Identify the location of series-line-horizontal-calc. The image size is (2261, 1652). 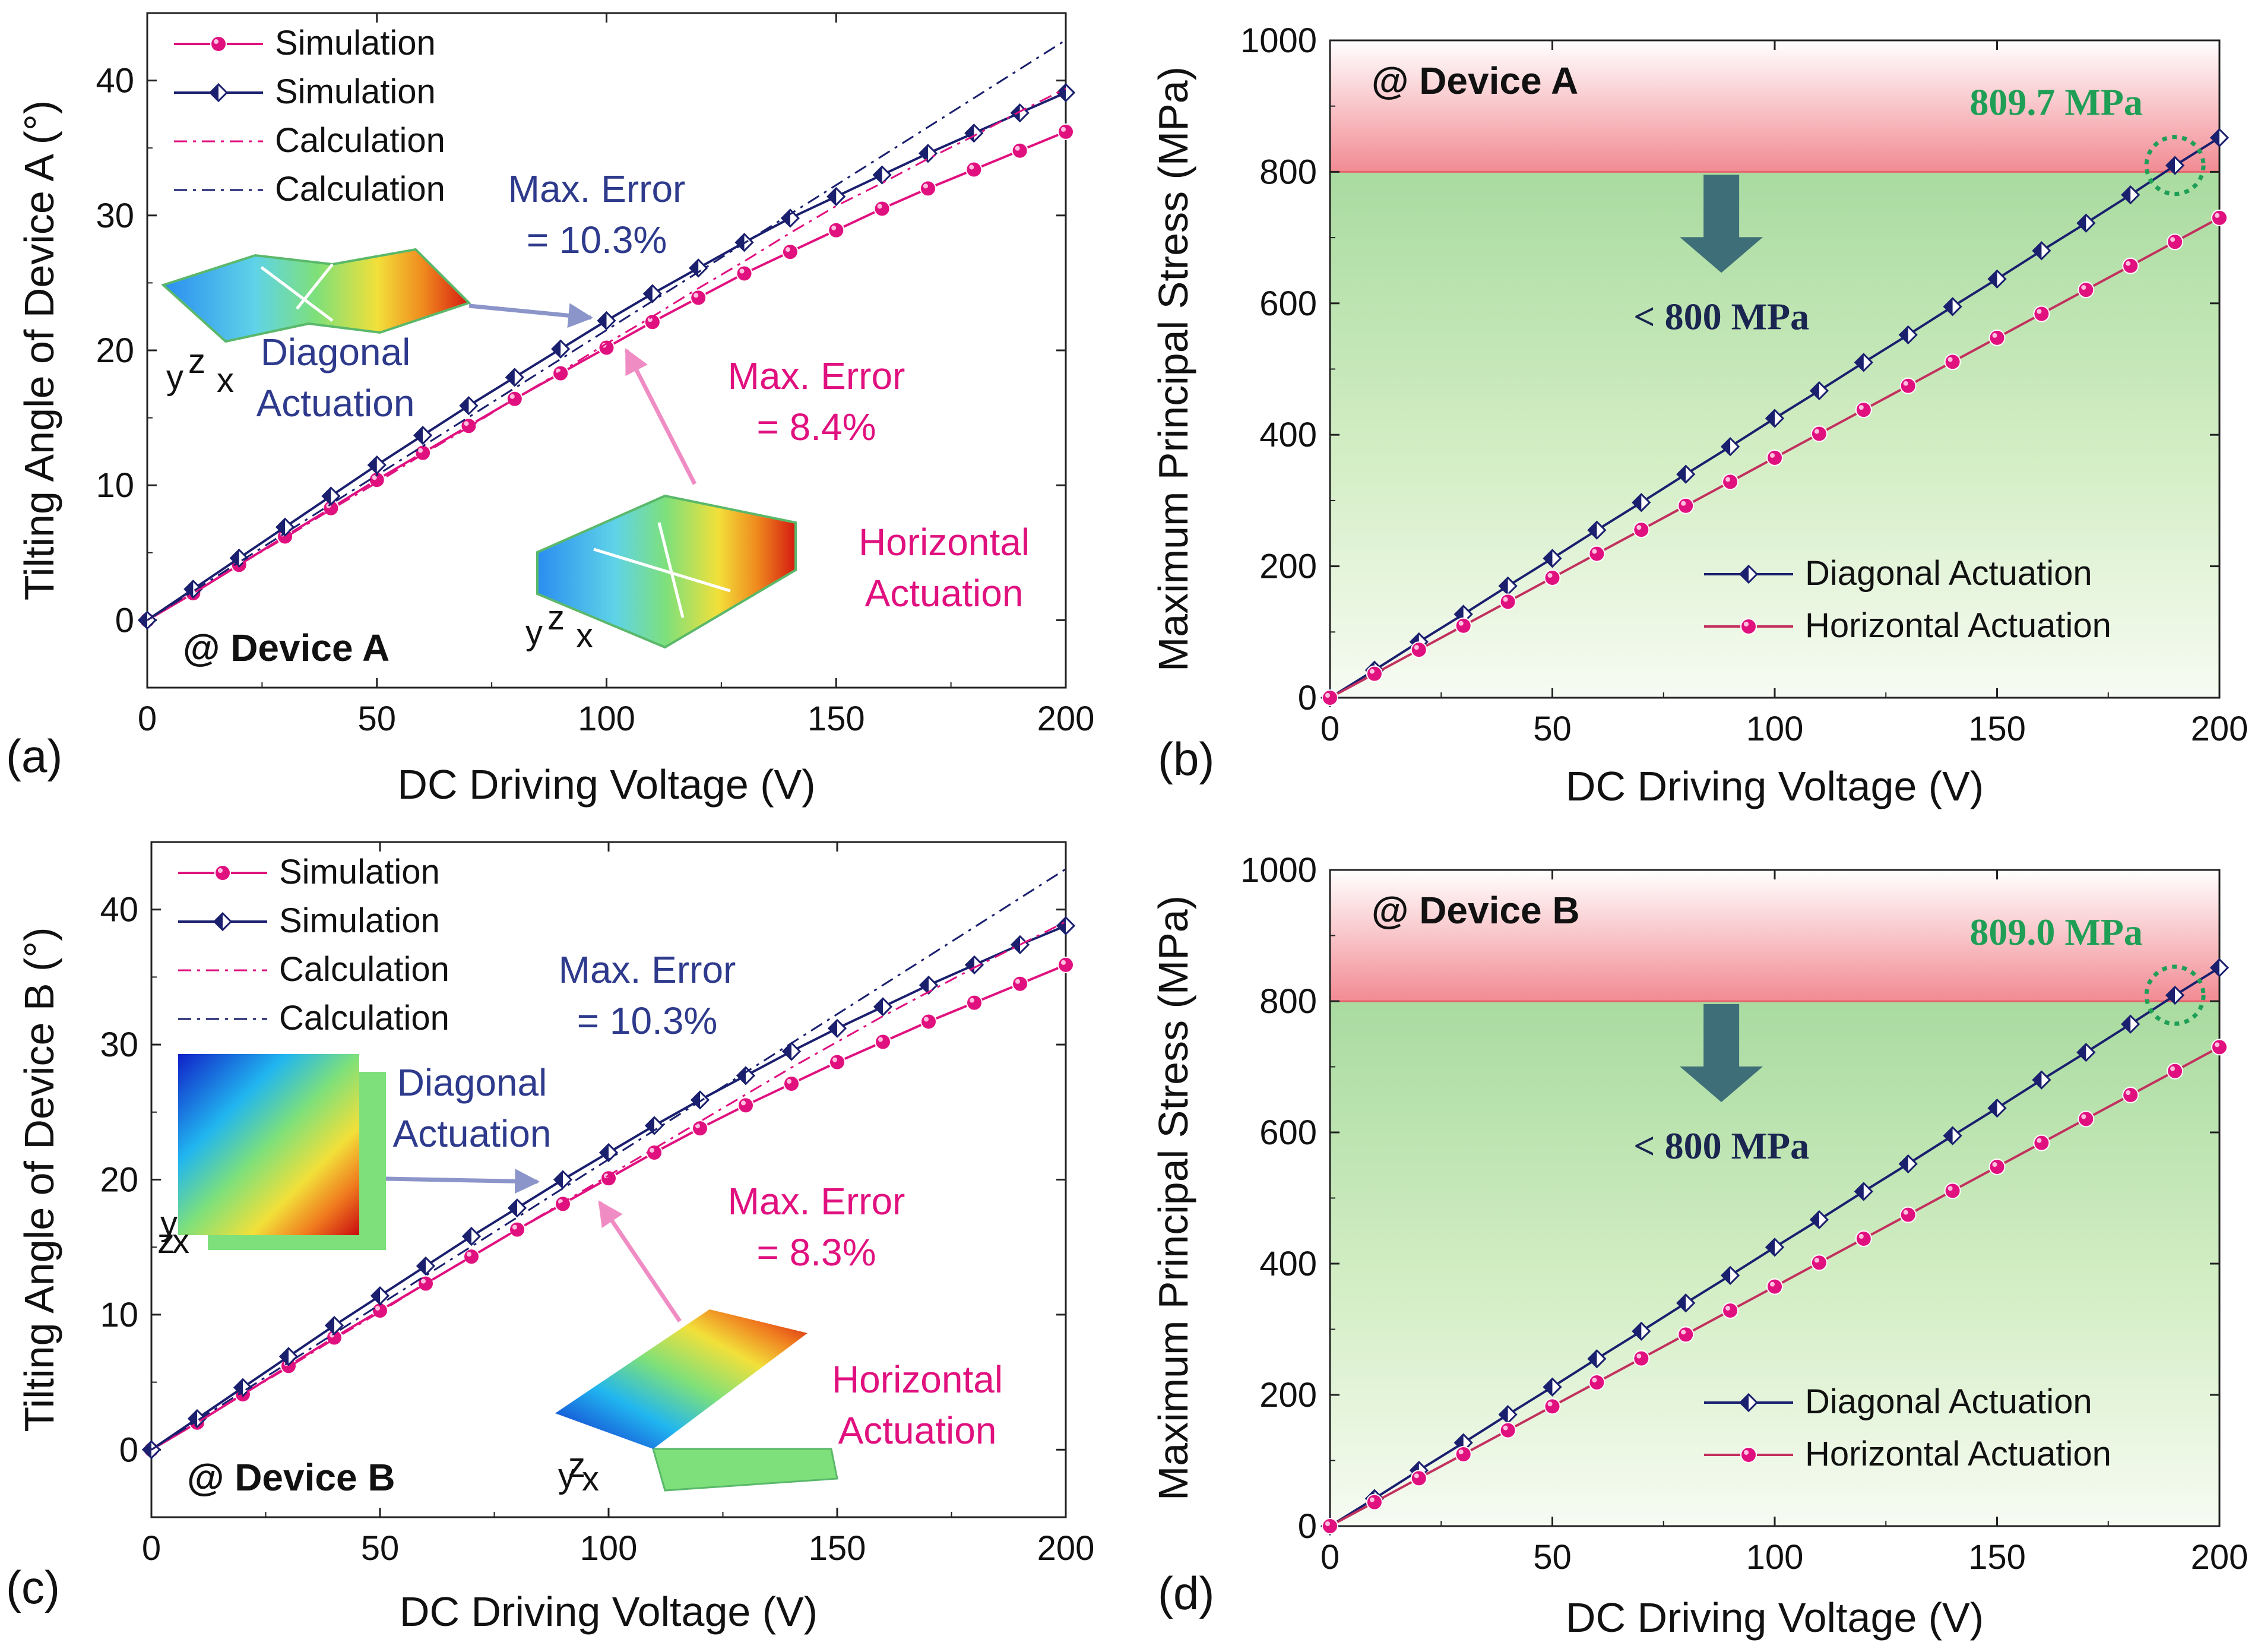
(608, 1185).